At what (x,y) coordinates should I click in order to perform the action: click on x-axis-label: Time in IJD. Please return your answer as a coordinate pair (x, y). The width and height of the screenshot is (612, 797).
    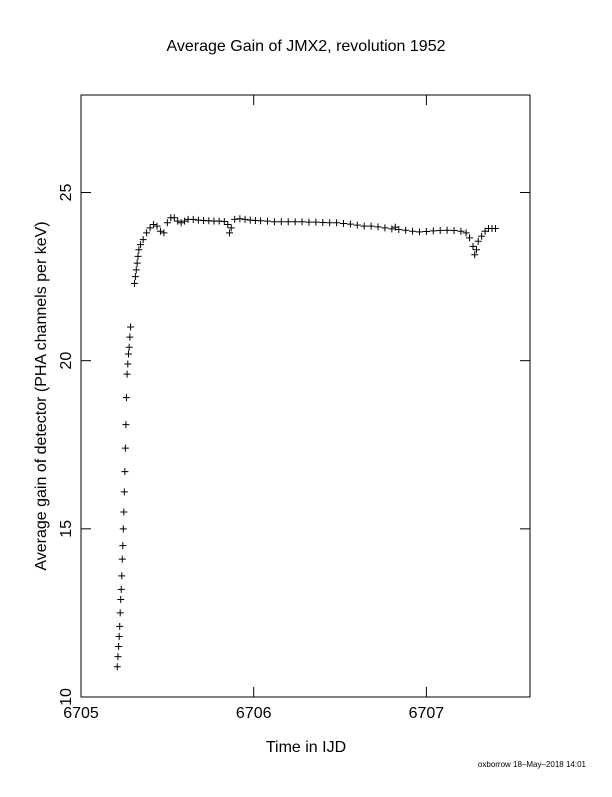
    Looking at the image, I should click on (306, 747).